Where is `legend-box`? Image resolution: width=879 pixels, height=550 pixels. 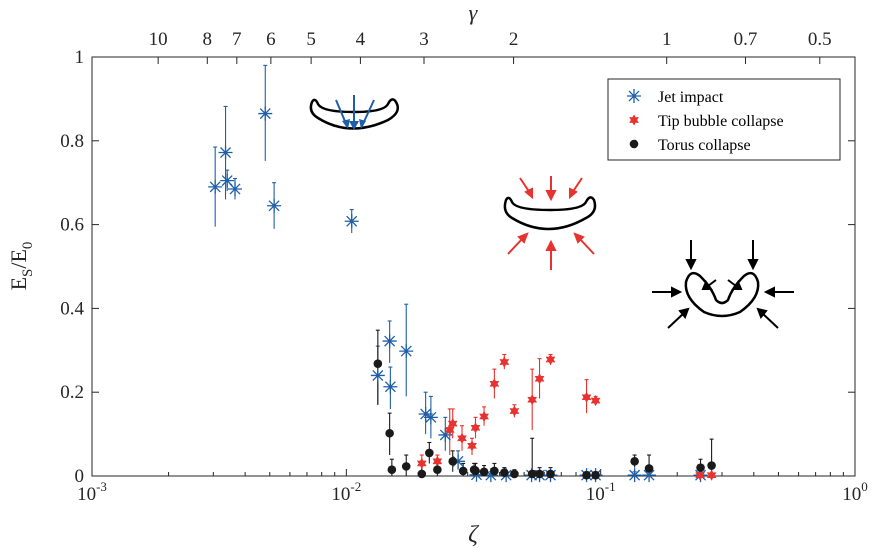 legend-box is located at coordinates (724, 119).